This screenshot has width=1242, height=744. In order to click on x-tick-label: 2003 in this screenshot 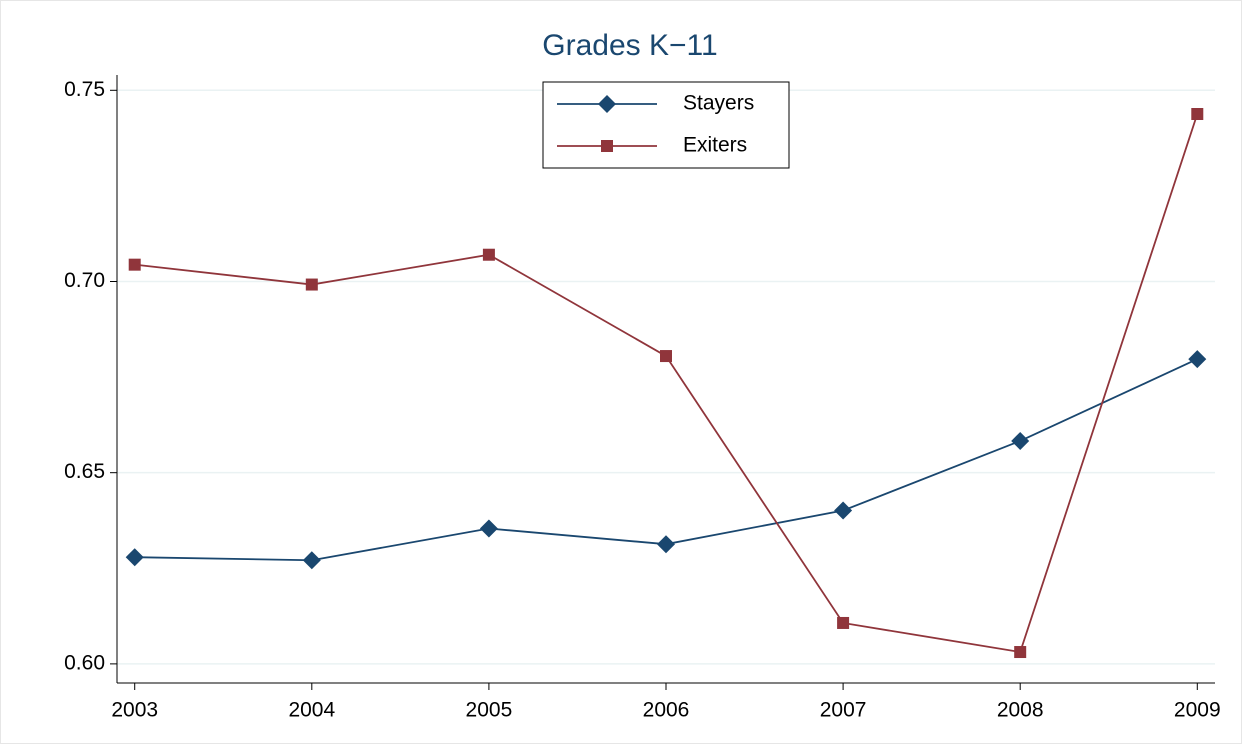, I will do `click(134, 710)`.